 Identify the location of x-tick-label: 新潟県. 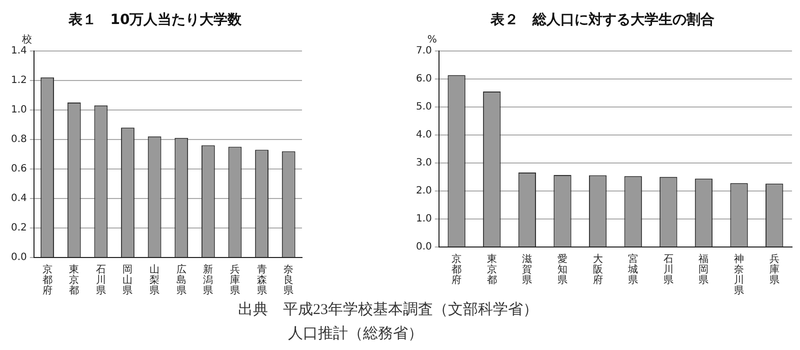
(208, 279).